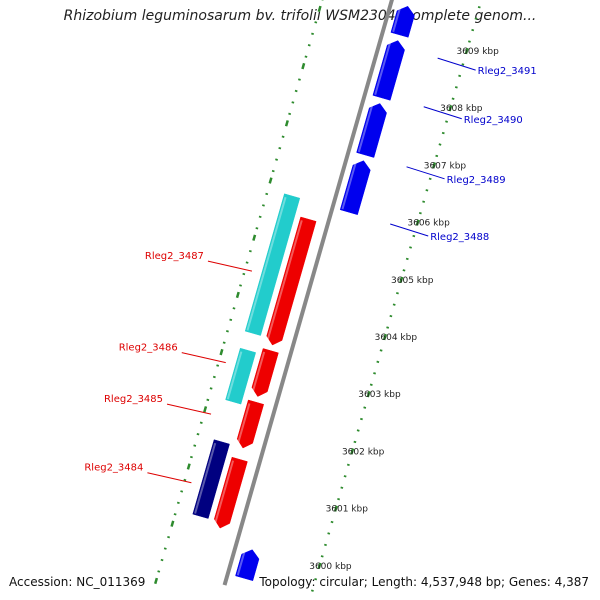 This screenshot has width=600, height=600. I want to click on navy-feature-box-highlight, so click(205, 478).